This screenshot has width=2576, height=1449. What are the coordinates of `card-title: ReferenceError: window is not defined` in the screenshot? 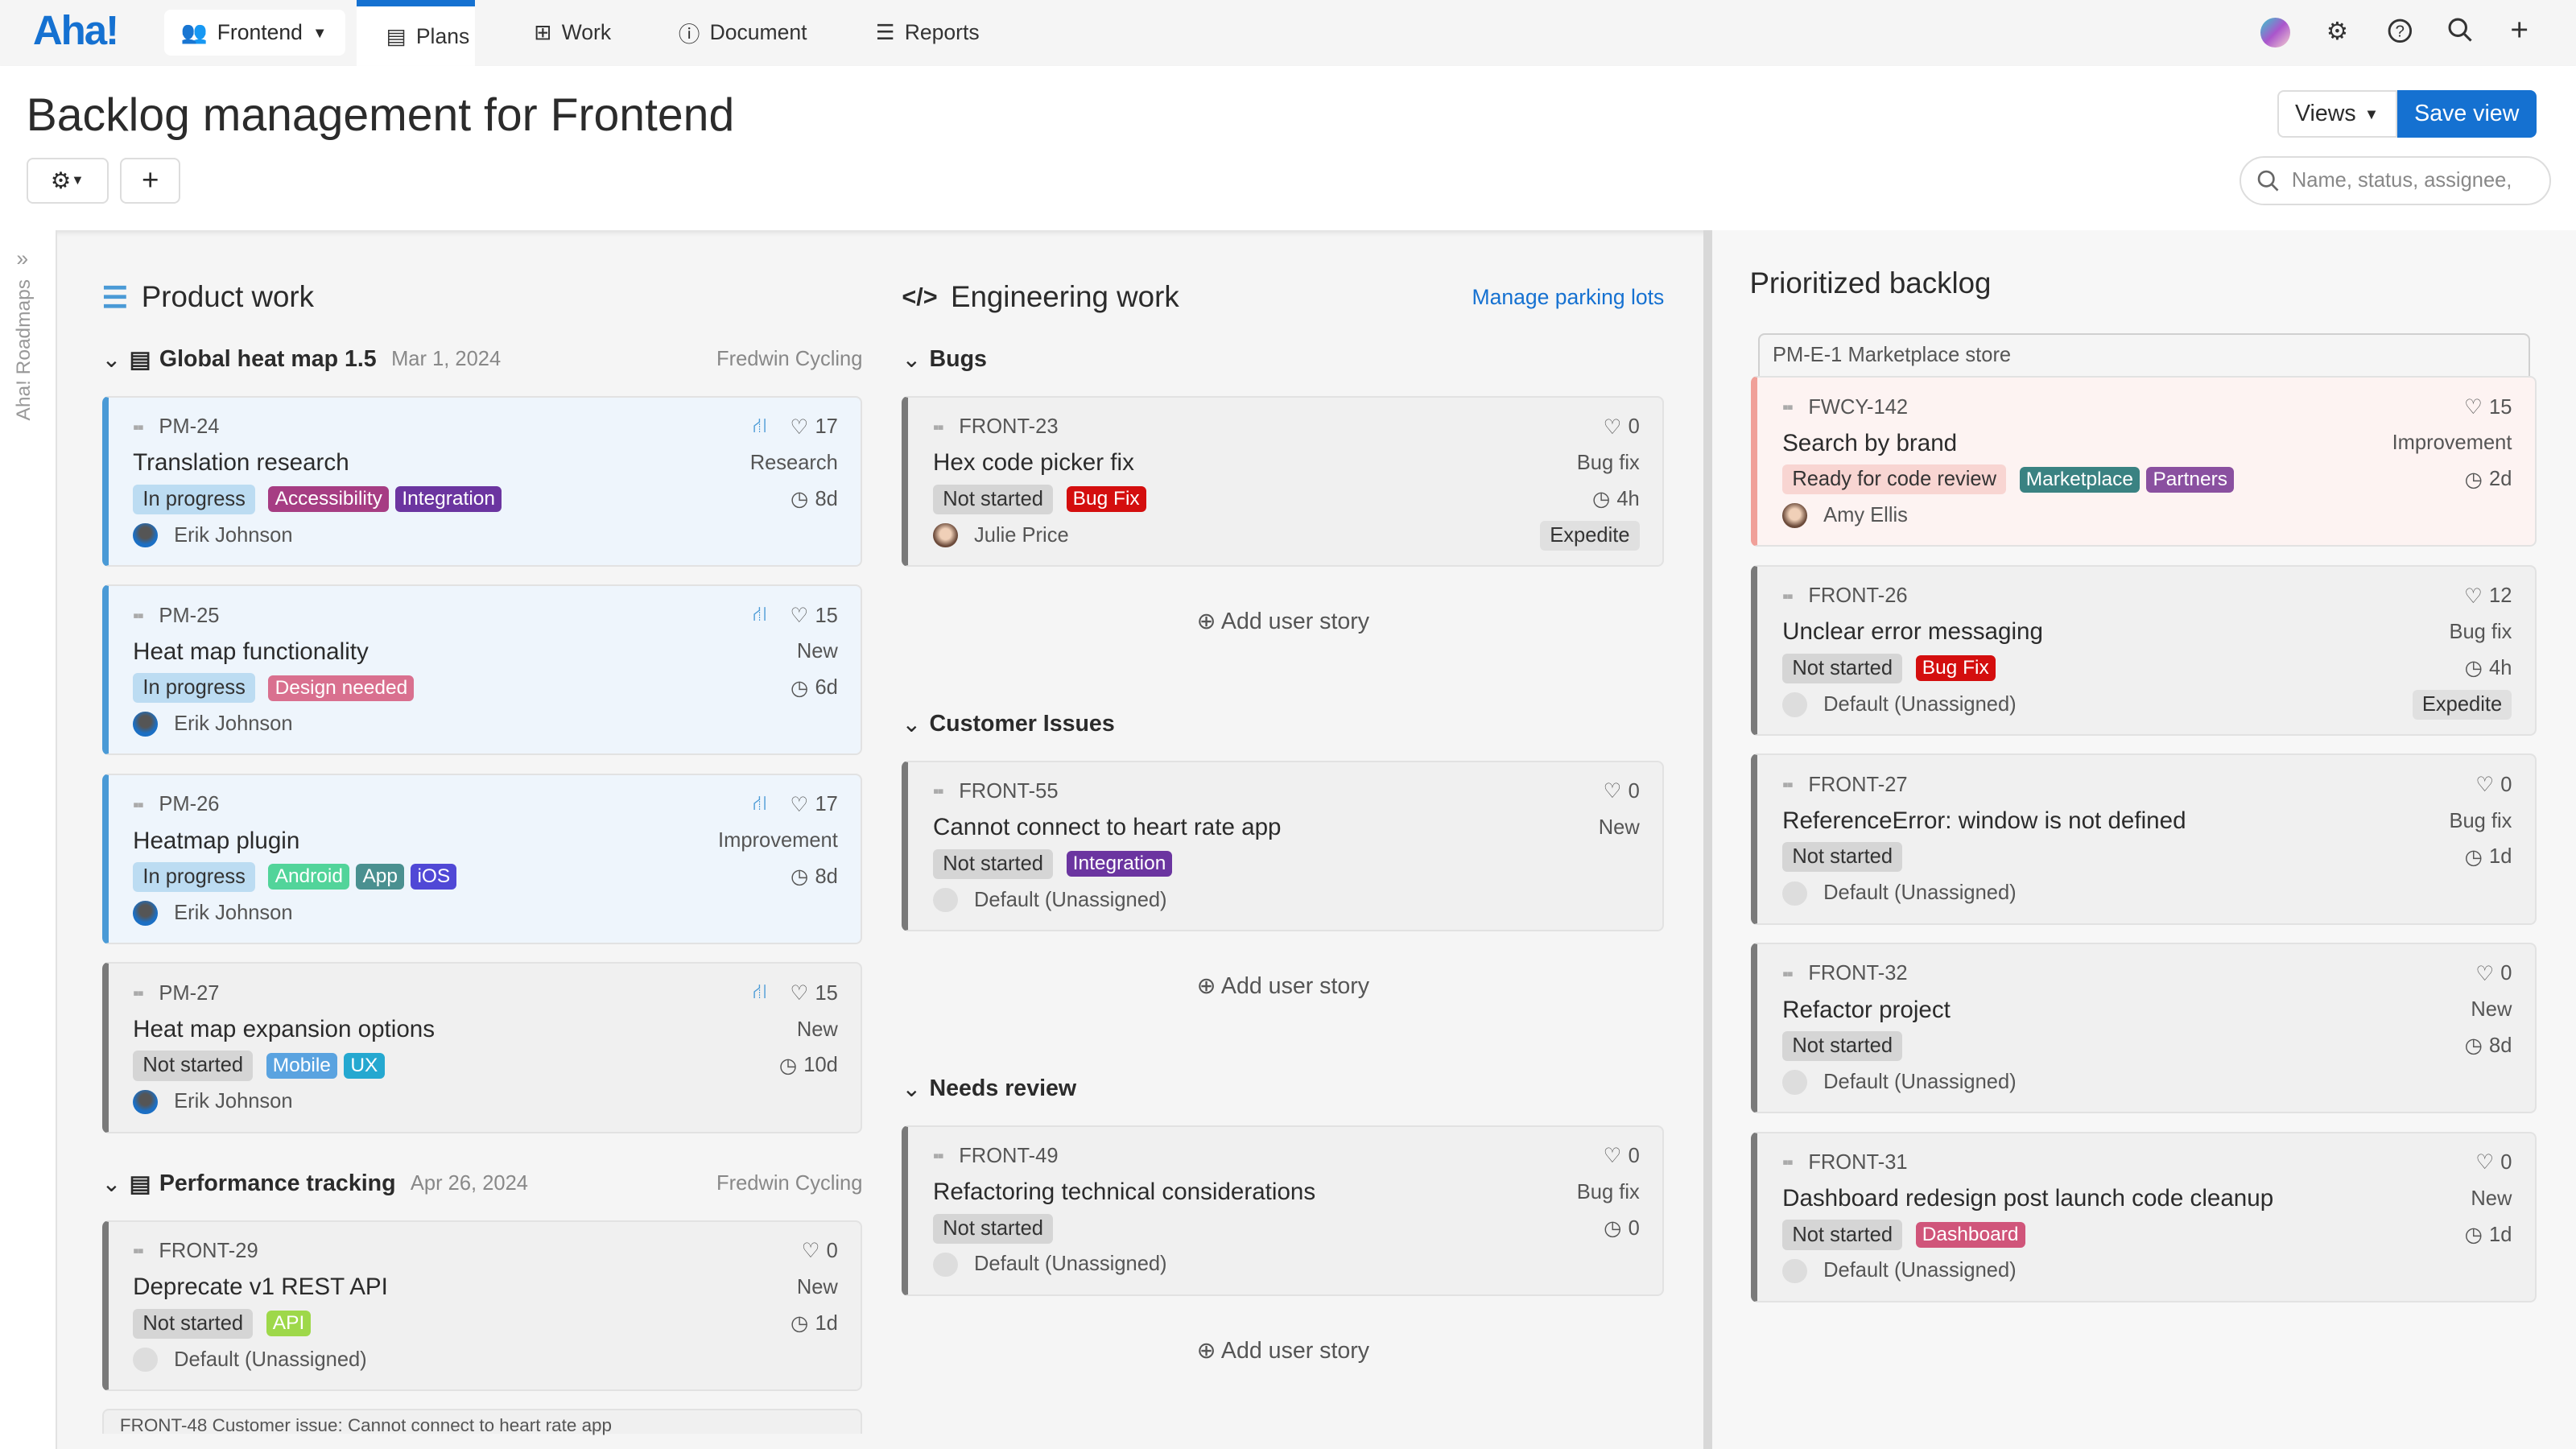 It's located at (1984, 821).